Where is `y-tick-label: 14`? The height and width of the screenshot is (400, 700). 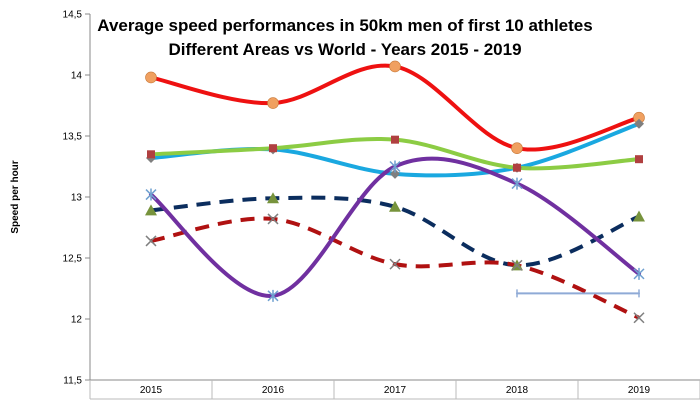 y-tick-label: 14 is located at coordinates (77, 76).